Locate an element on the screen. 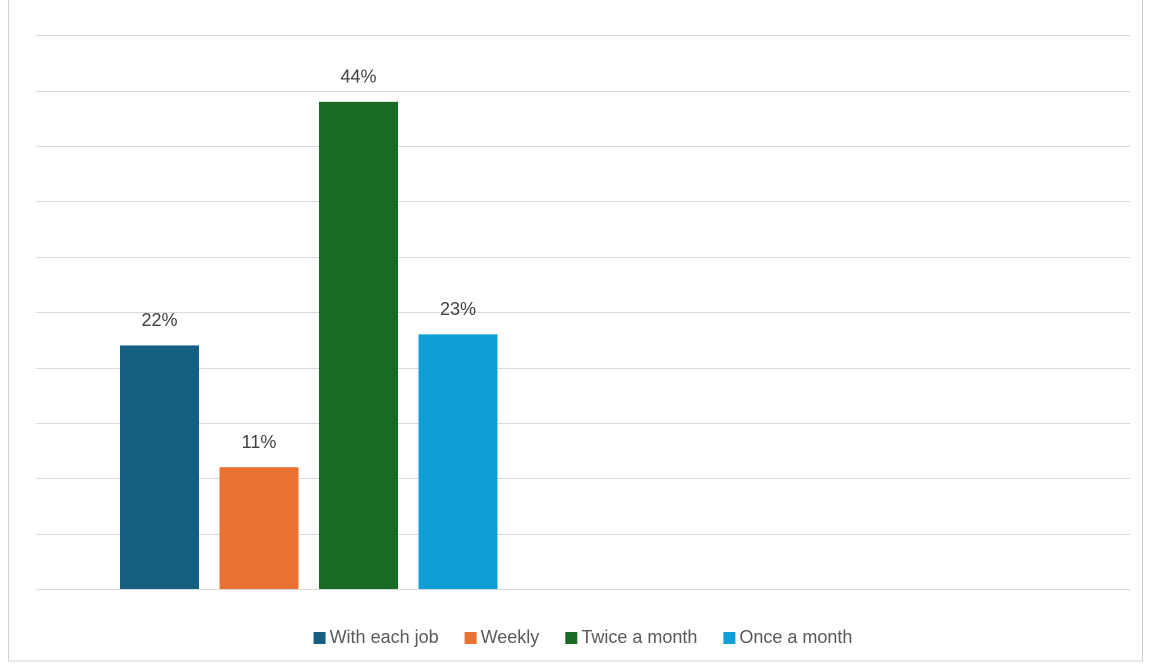  legend-label: Once a month is located at coordinates (795, 637).